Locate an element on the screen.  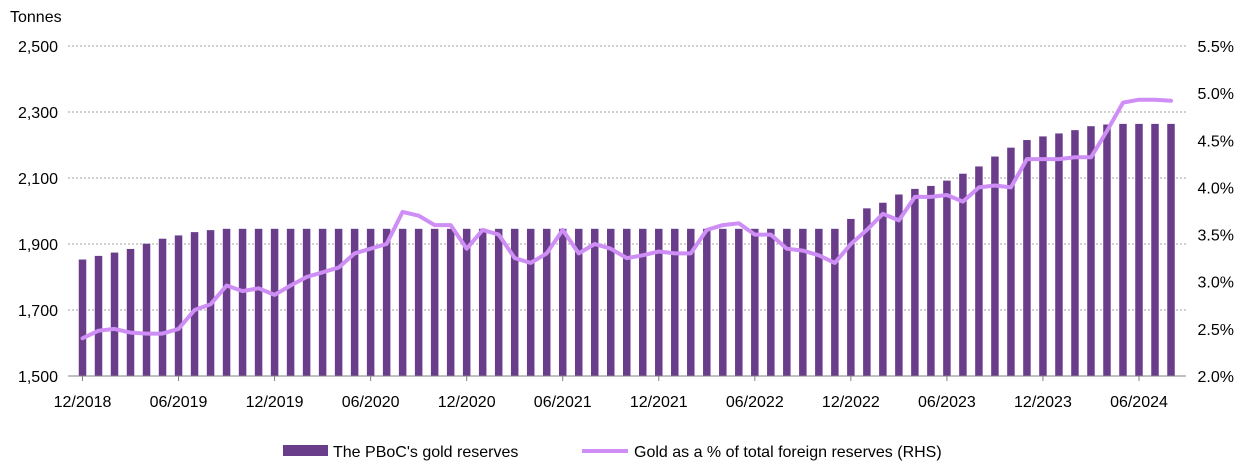
legend-bar-label: The PBoC's gold reserves is located at coordinates (425, 452).